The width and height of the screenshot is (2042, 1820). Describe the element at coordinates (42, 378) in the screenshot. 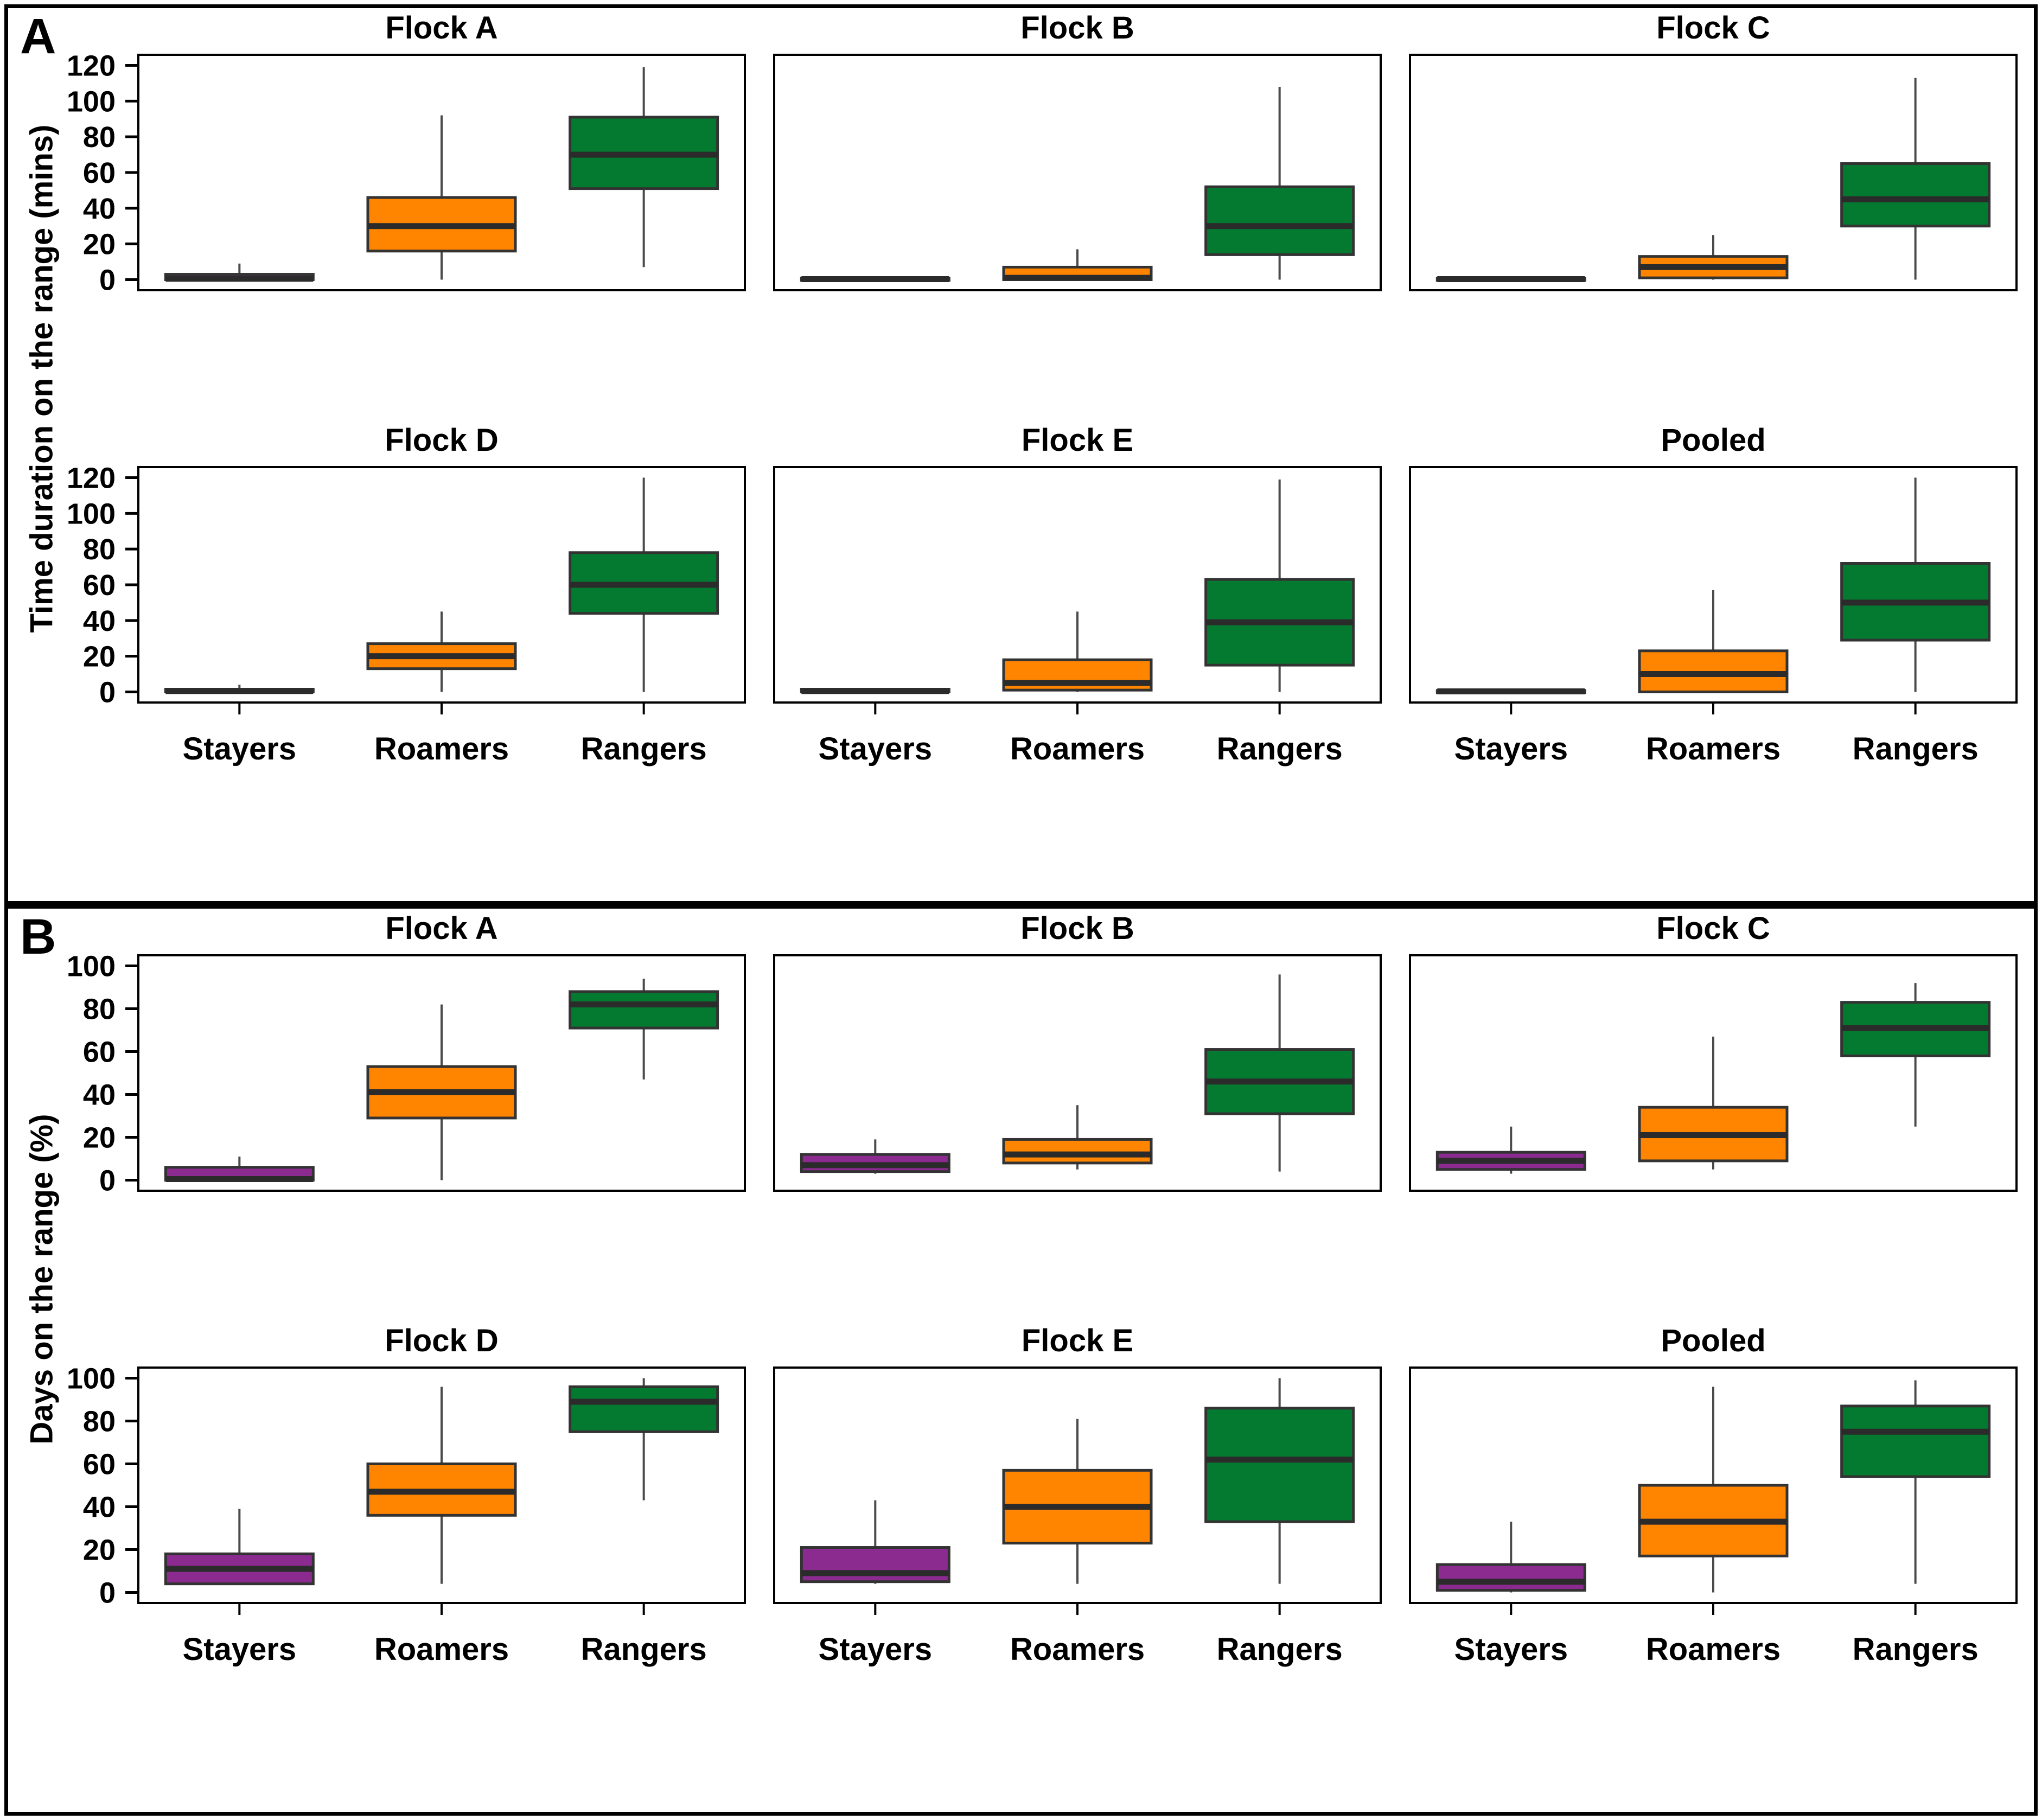

I see `y-axis-label: Time duration on the range (mins)` at that location.